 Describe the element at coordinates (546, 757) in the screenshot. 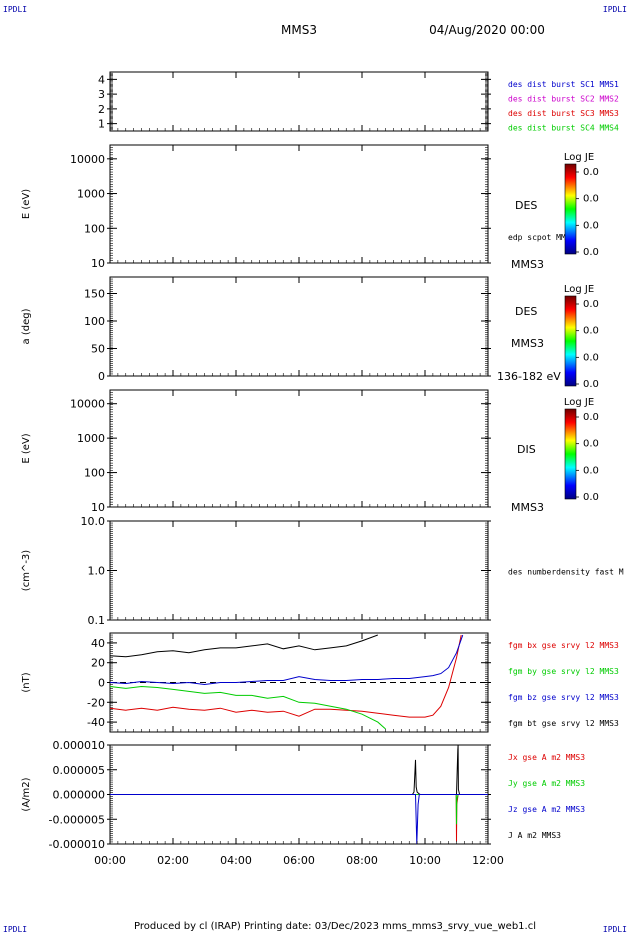

I see `legend-entry: Jx gse A m2 MMS3` at that location.